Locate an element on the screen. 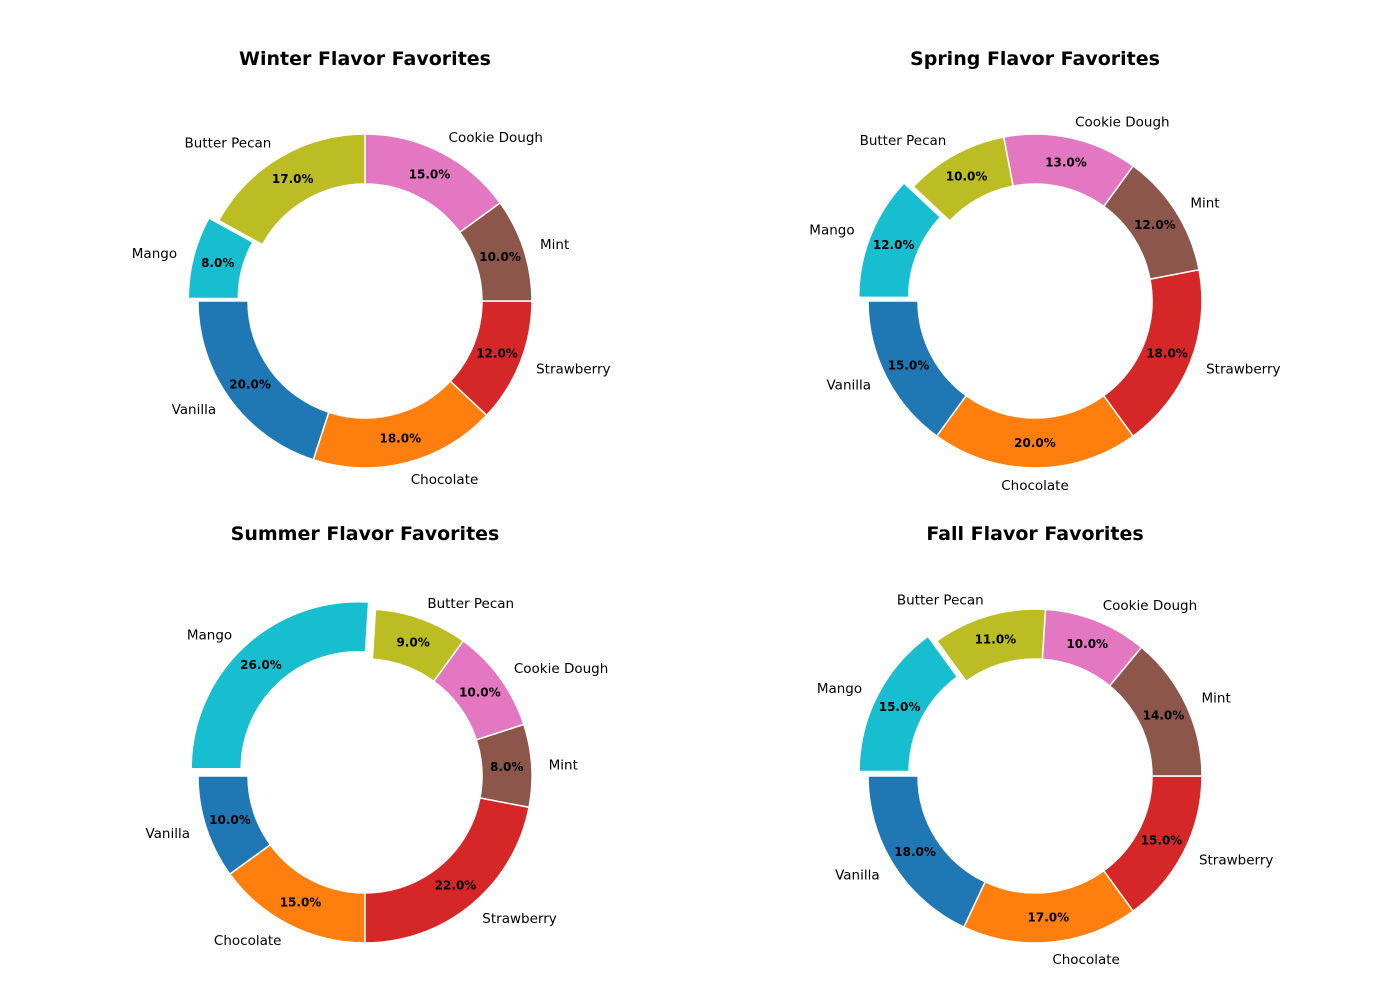 The height and width of the screenshot is (1000, 1400). percent-label-butter-pecan: 9.0% is located at coordinates (412, 642).